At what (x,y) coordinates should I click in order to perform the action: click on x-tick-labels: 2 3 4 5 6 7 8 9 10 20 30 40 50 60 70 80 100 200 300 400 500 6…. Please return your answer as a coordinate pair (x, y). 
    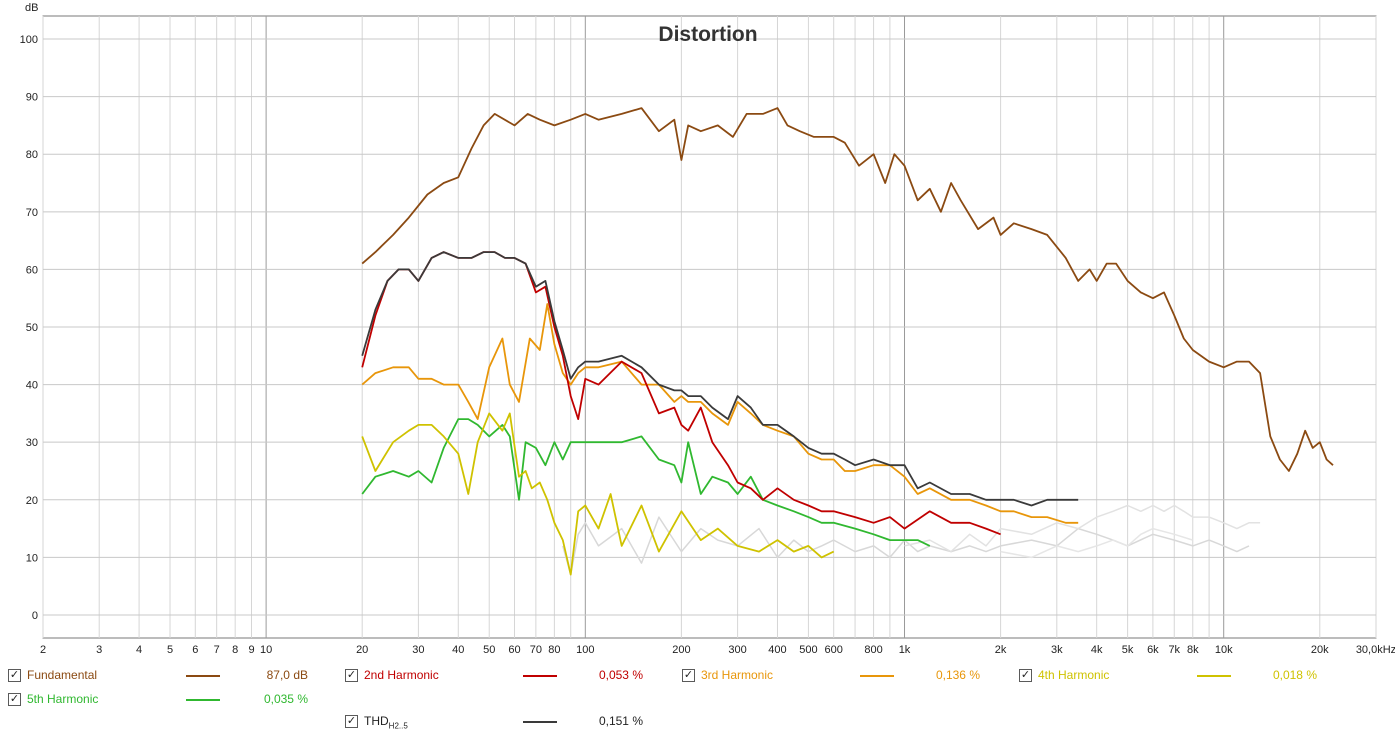
    Looking at the image, I should click on (717, 650).